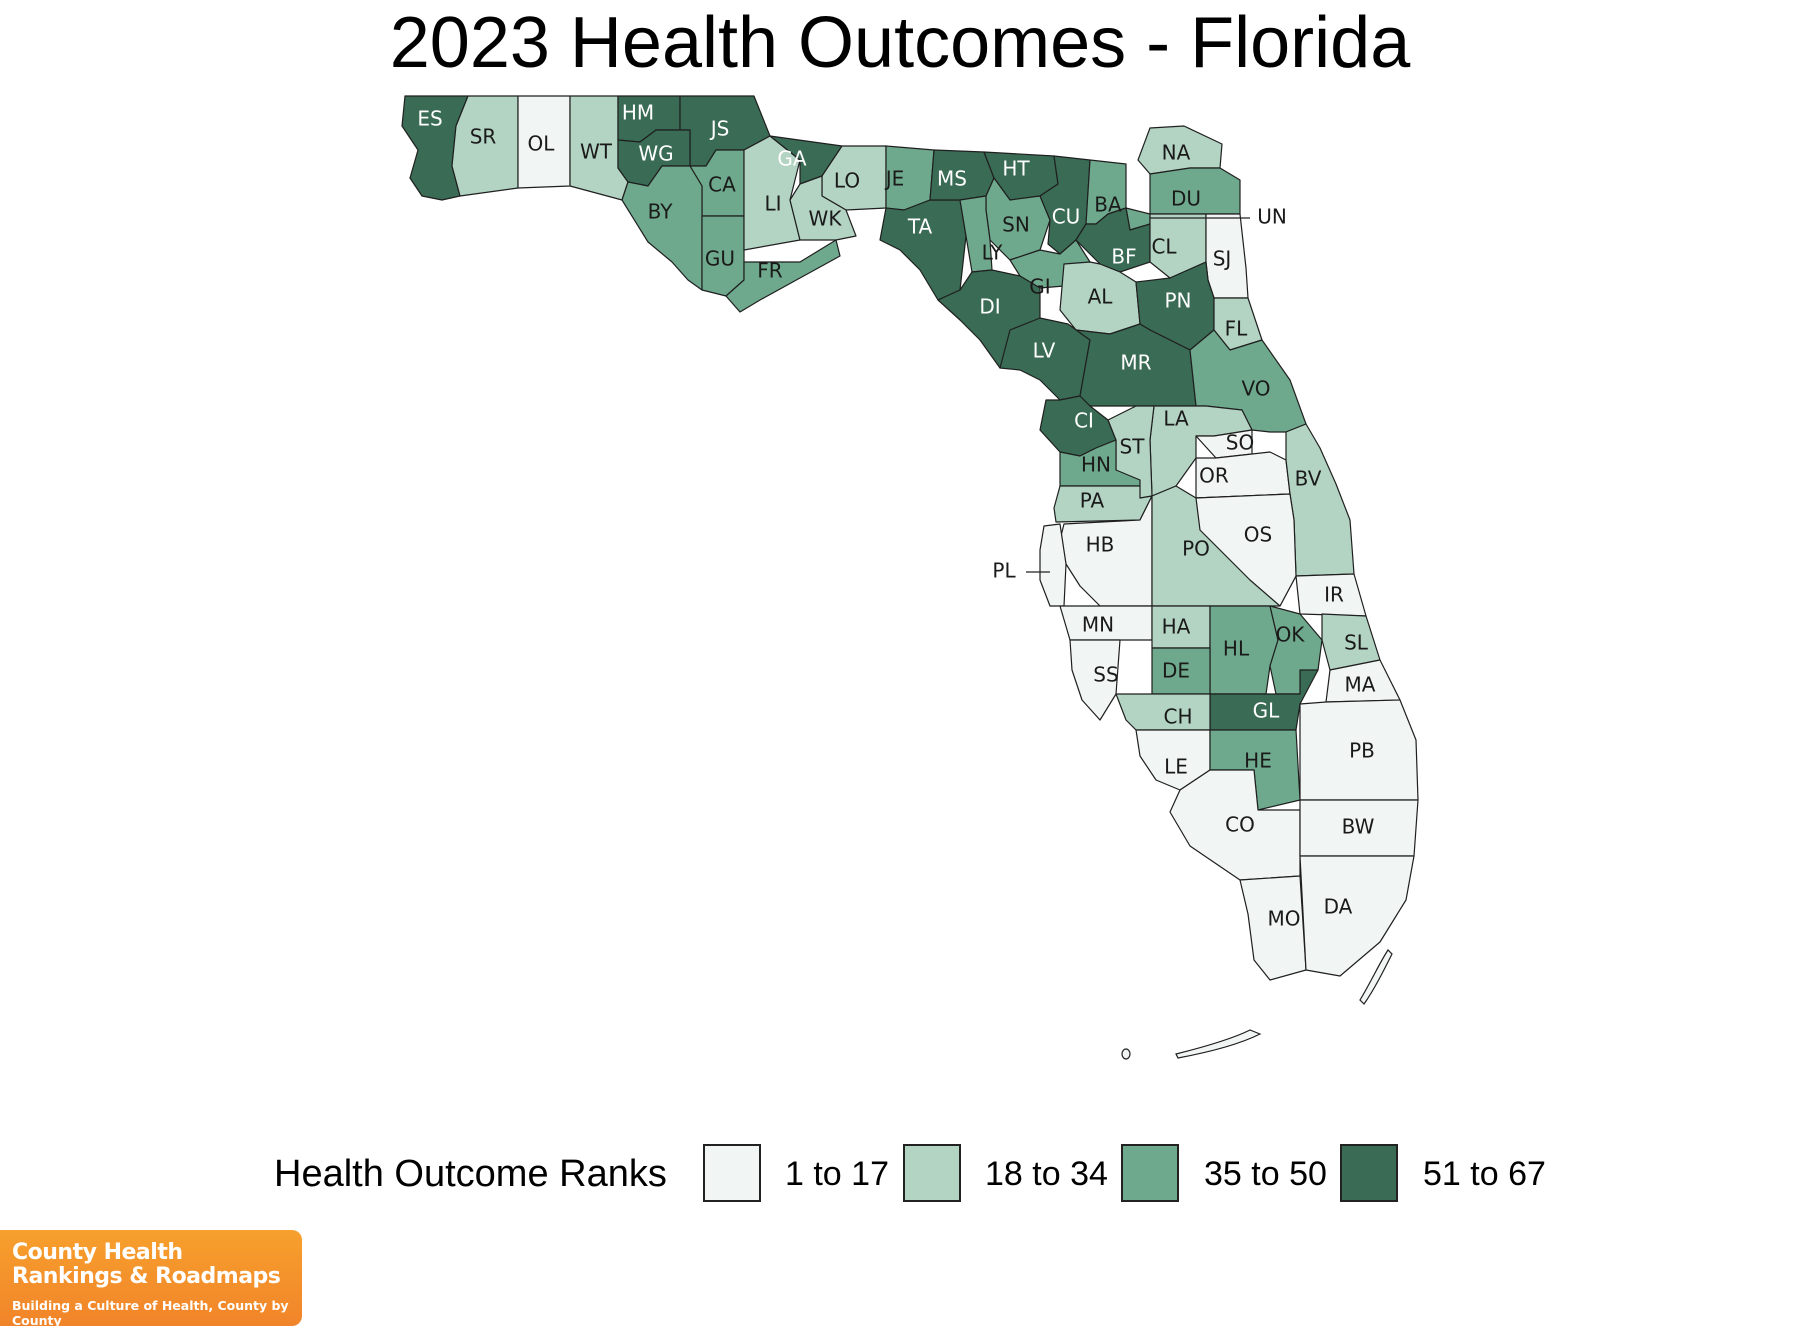 The height and width of the screenshot is (1328, 1800). I want to click on county-label-gu: GU, so click(720, 259).